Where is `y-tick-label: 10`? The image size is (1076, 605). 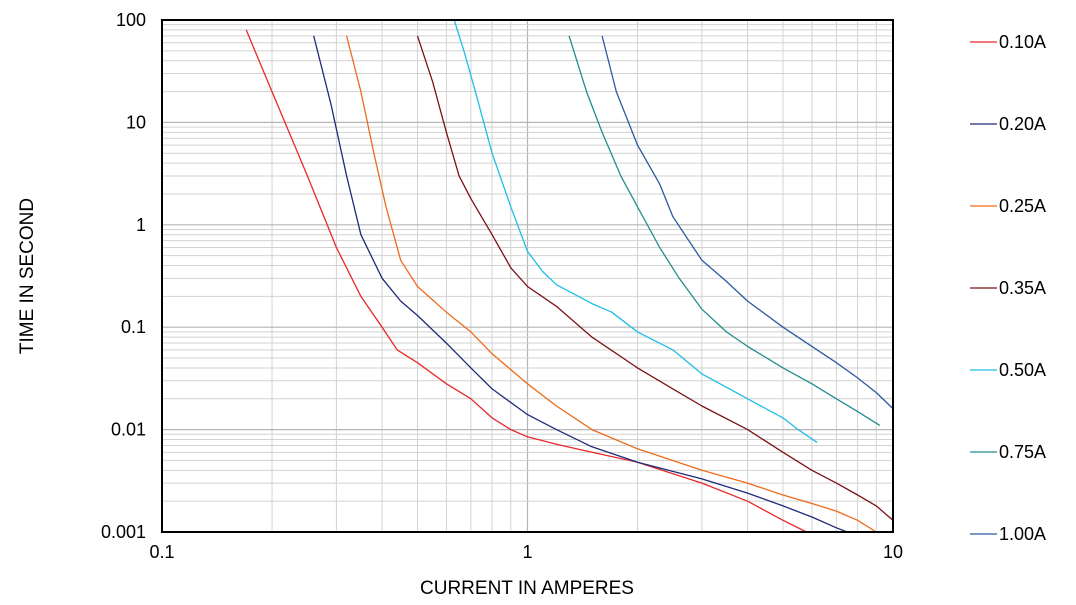
y-tick-label: 10 is located at coordinates (136, 122).